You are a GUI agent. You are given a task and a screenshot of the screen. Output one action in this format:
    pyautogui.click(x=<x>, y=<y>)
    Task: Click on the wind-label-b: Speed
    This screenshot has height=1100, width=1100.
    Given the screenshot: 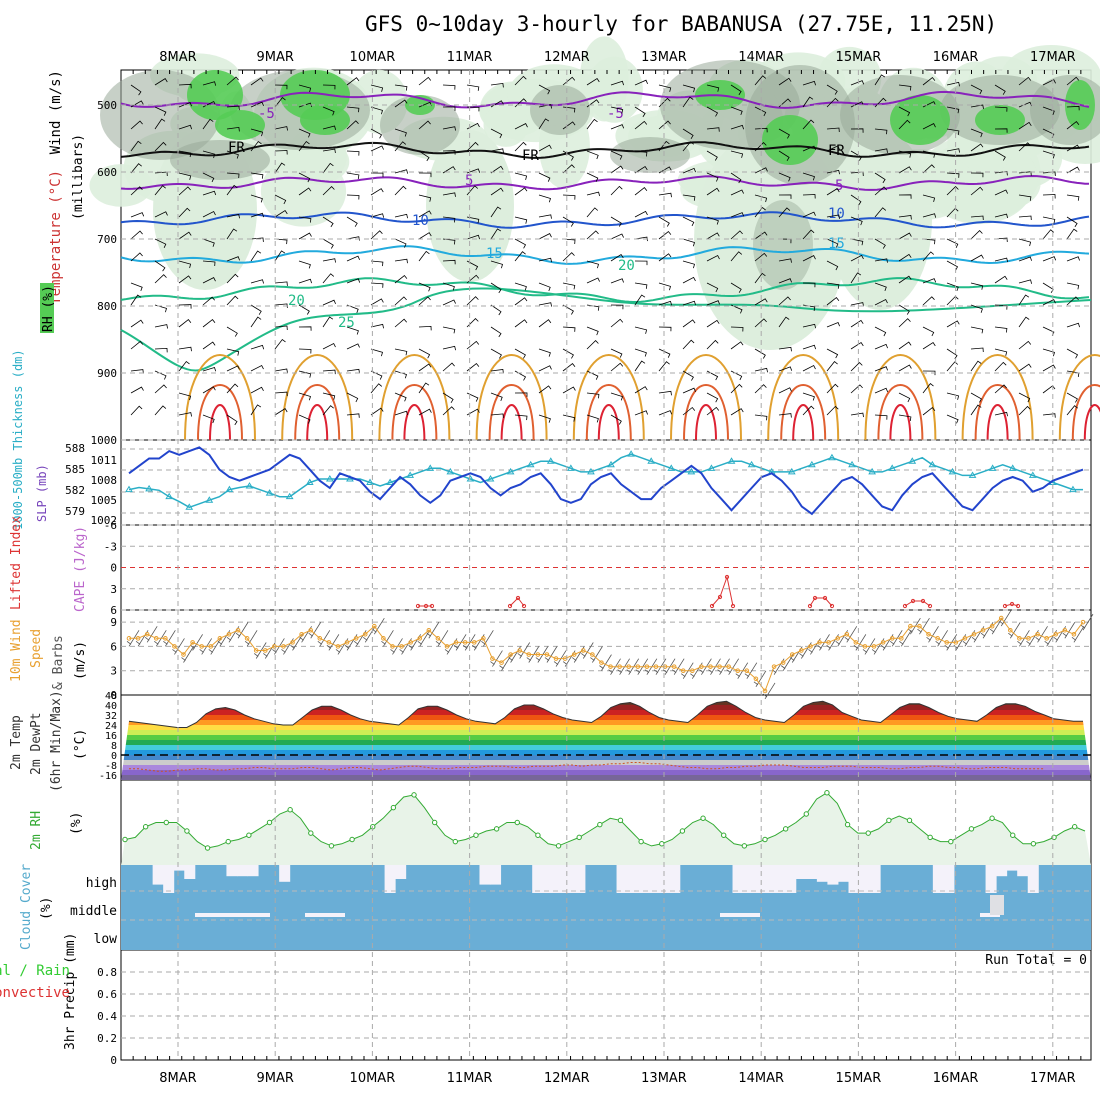 What is the action you would take?
    pyautogui.click(x=36, y=648)
    